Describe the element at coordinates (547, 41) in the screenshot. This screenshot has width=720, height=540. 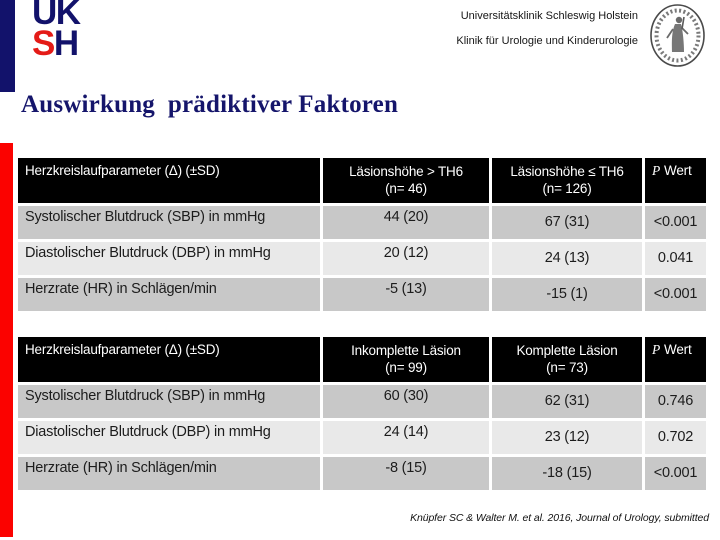
I see `org-line-2: Klinik für Urologie und Kinderurologie` at that location.